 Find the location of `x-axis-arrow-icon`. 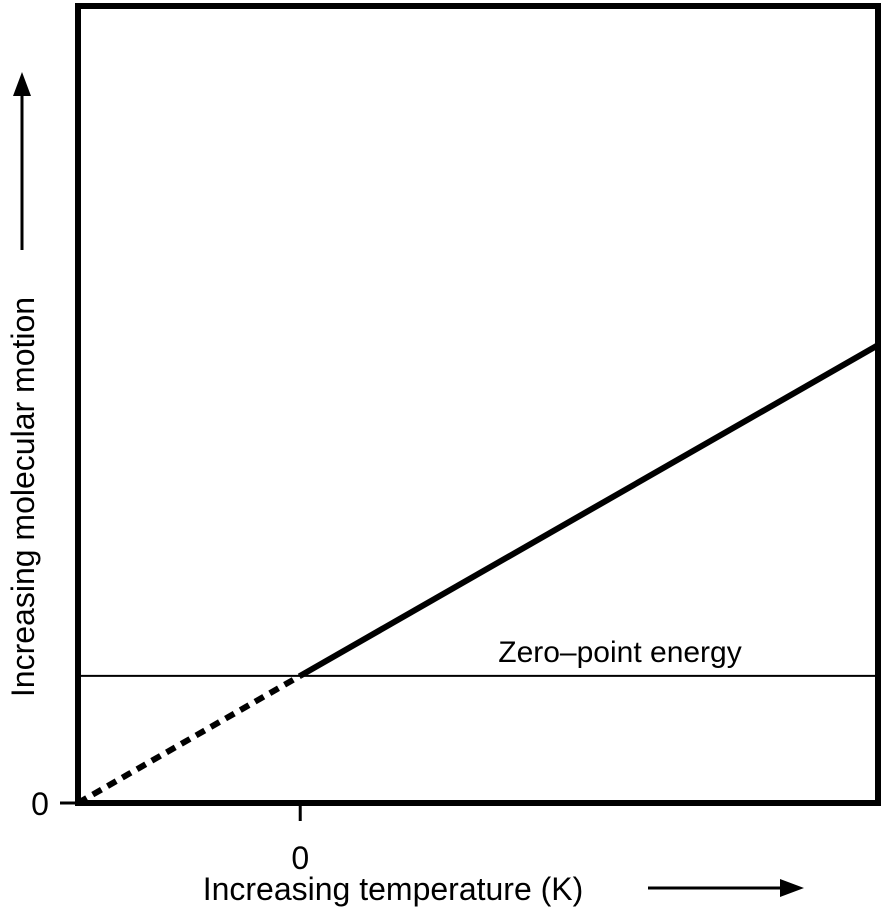

x-axis-arrow-icon is located at coordinates (726, 888).